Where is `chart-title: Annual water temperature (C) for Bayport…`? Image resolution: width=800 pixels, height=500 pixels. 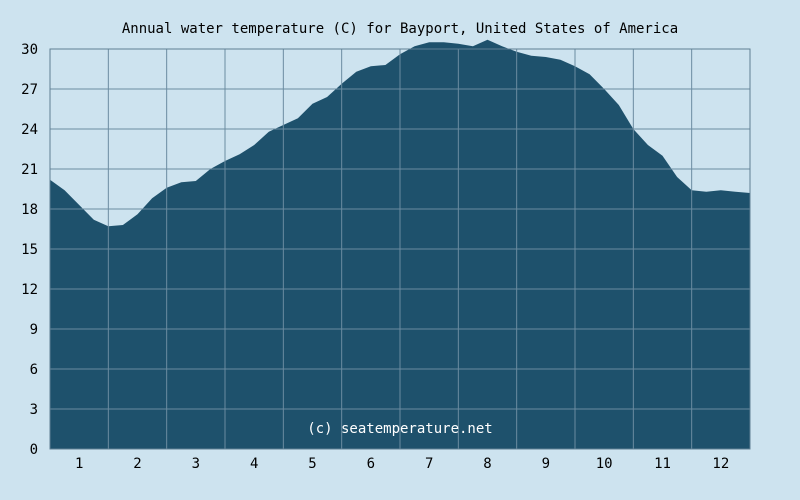
chart-title: Annual water temperature (C) for Bayport… is located at coordinates (400, 29).